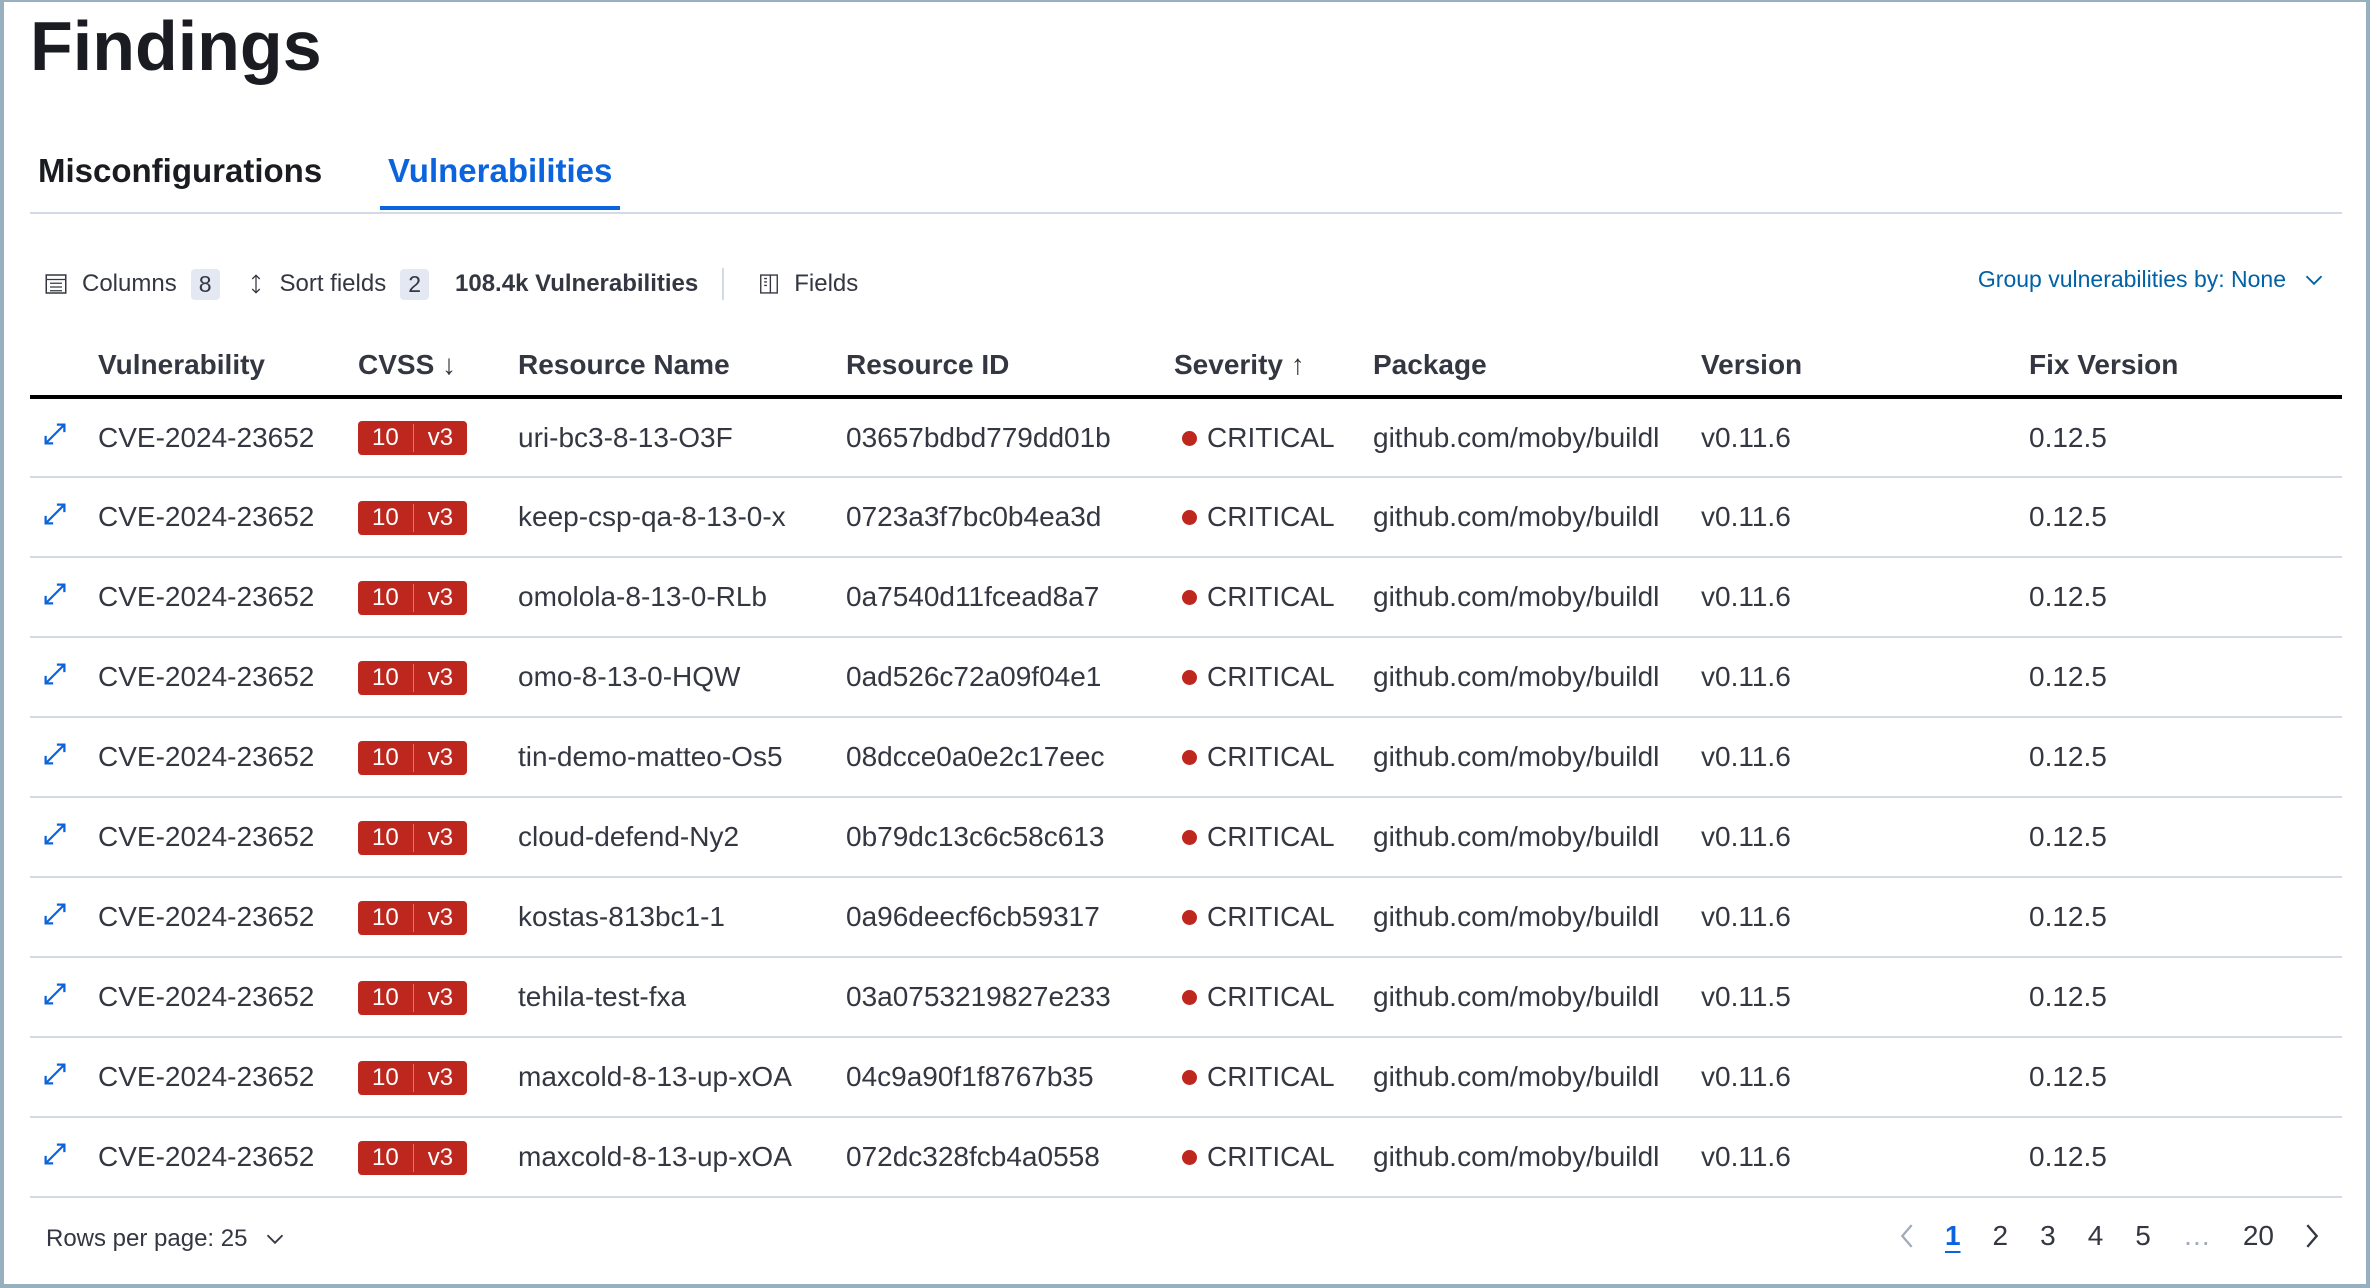  What do you see at coordinates (1010, 837) in the screenshot?
I see `resource-id-cell: 0b79dc13c6c58c613` at bounding box center [1010, 837].